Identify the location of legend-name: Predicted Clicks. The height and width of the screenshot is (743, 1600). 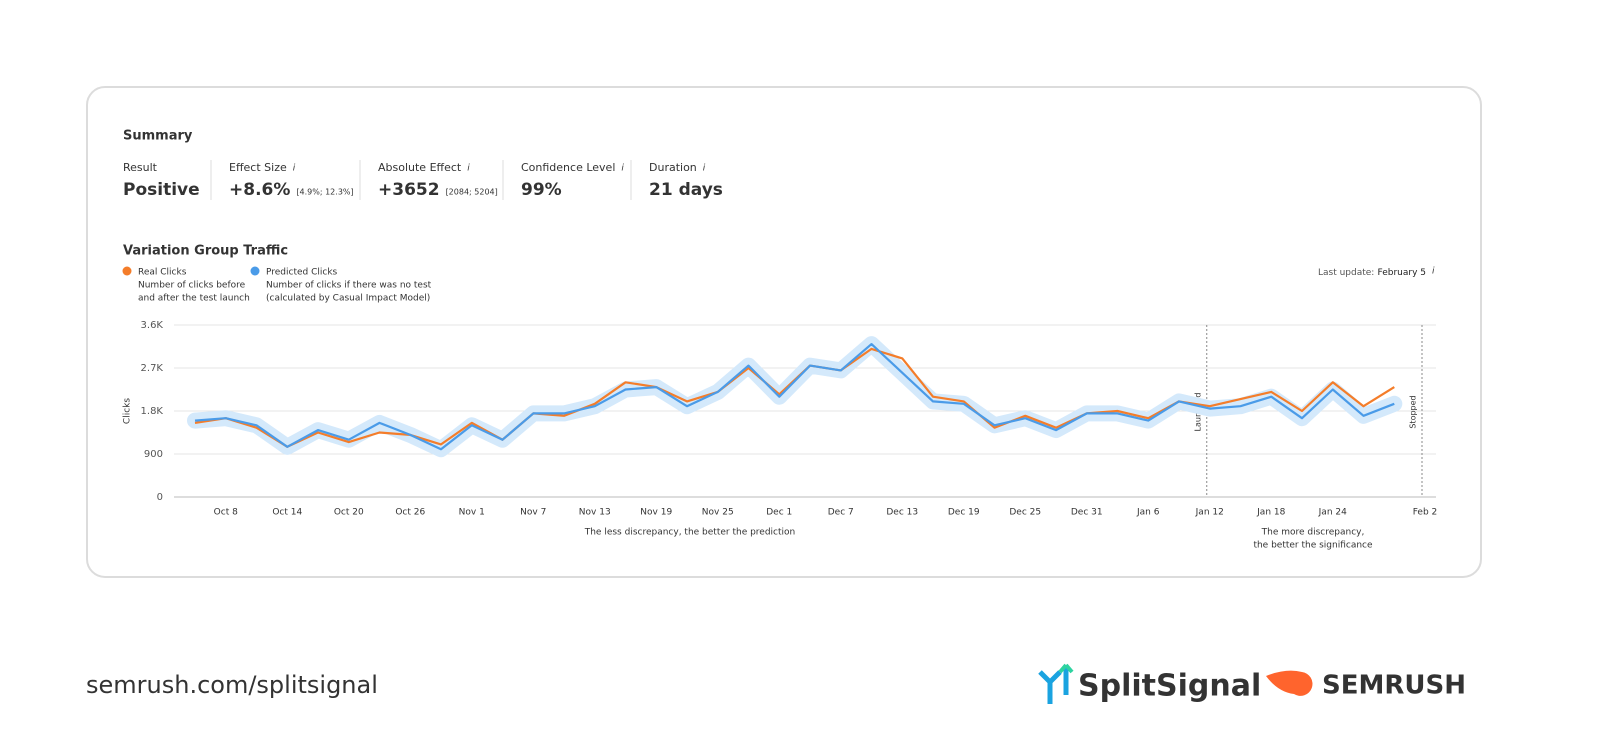
(302, 273).